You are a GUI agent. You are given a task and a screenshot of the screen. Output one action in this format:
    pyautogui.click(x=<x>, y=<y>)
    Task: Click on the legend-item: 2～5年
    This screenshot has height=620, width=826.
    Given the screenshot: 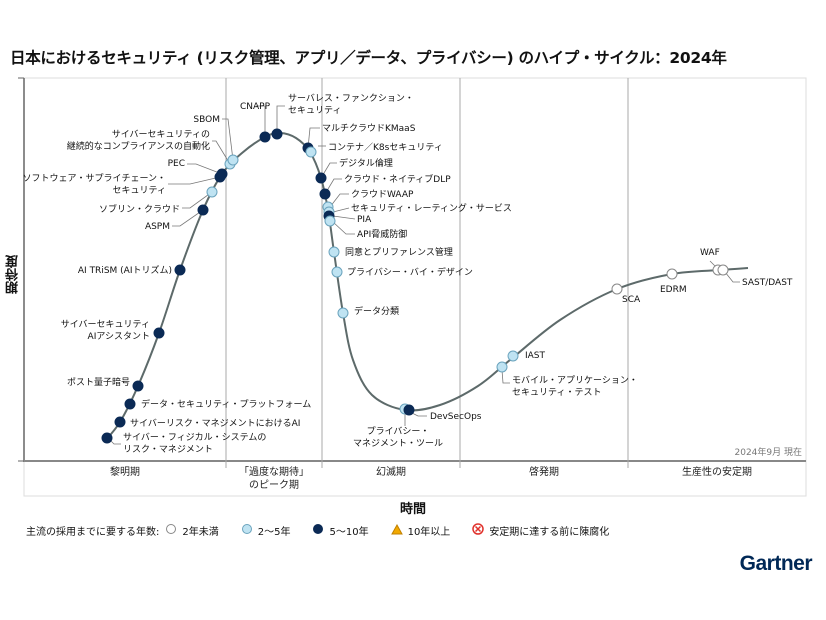 What is the action you would take?
    pyautogui.click(x=266, y=530)
    